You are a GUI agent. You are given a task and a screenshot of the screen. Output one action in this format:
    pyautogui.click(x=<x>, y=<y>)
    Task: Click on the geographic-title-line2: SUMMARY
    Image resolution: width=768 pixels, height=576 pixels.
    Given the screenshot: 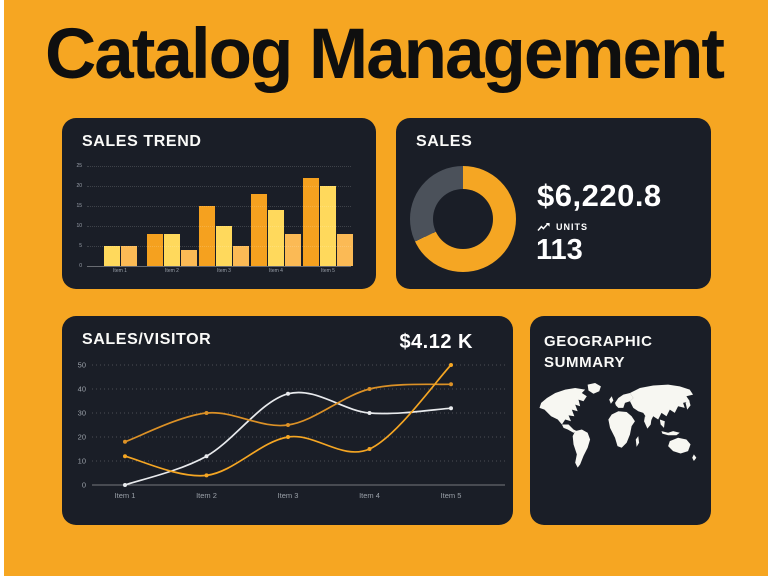 What is the action you would take?
    pyautogui.click(x=585, y=362)
    